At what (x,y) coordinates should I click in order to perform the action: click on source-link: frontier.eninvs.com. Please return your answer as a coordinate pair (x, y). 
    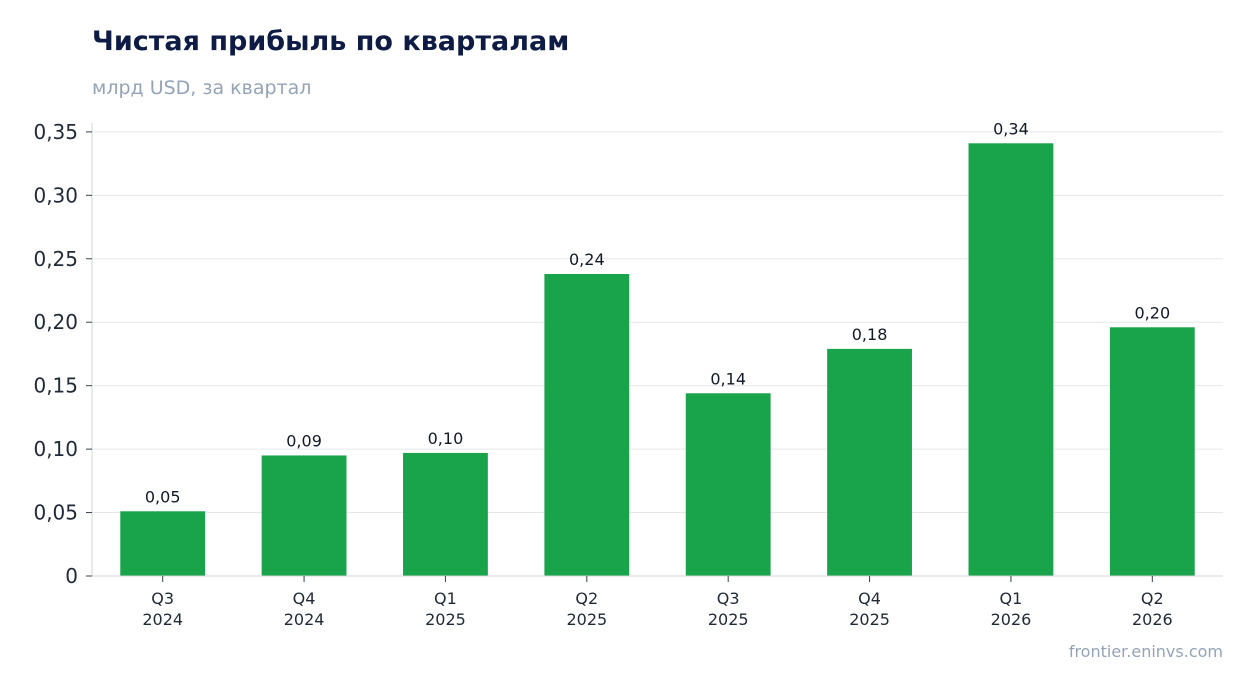
    Looking at the image, I should click on (1145, 651).